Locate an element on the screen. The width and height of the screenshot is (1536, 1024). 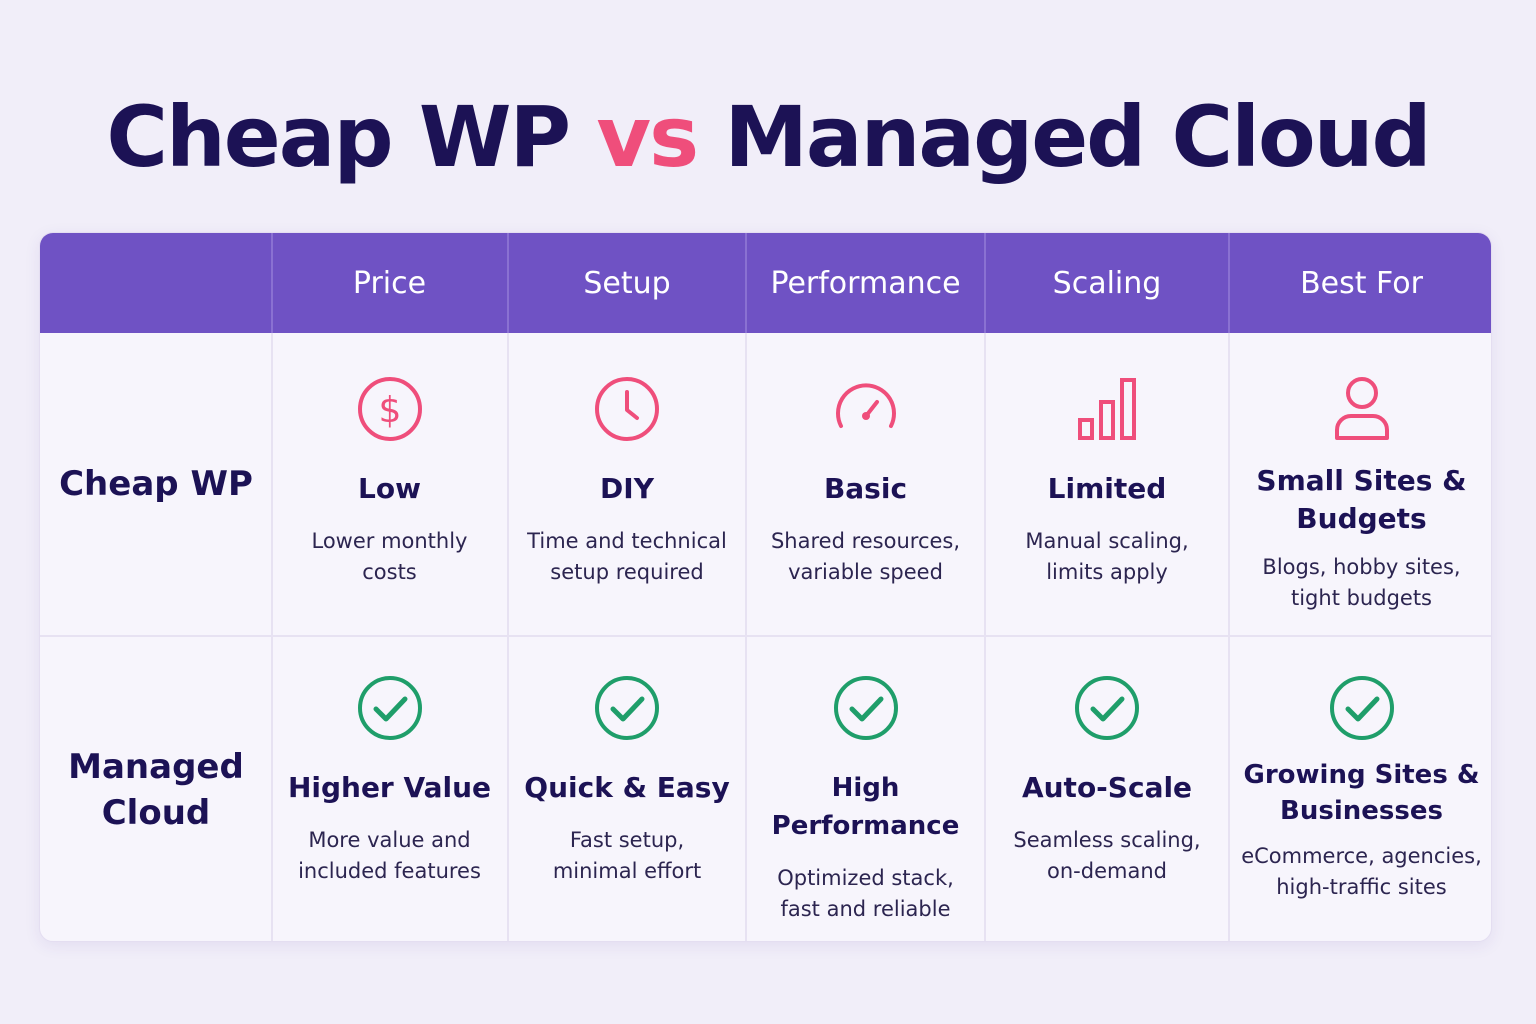
cell-description: eCommerce, agencies, high-traffic sites is located at coordinates (1361, 871).